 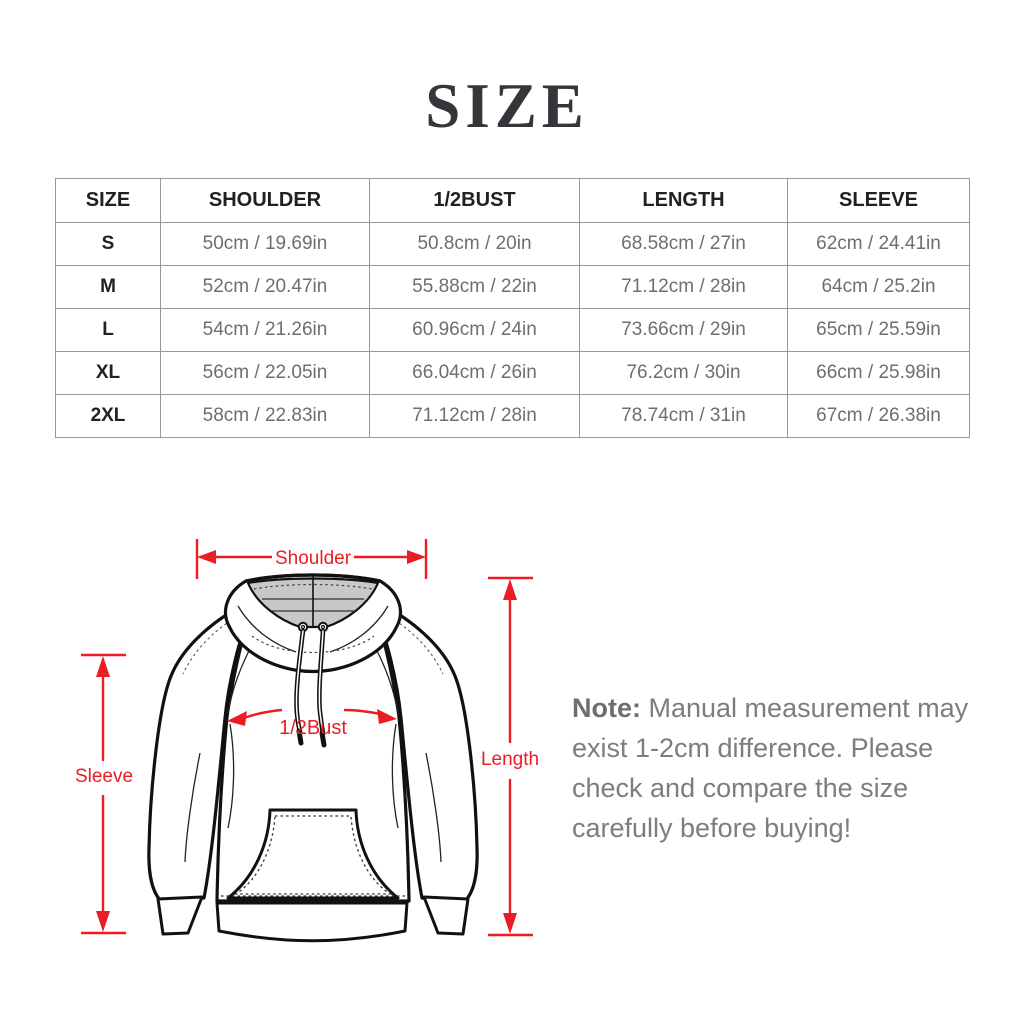 I want to click on sleeve-cell: 62cm / 24.41in, so click(x=878, y=244).